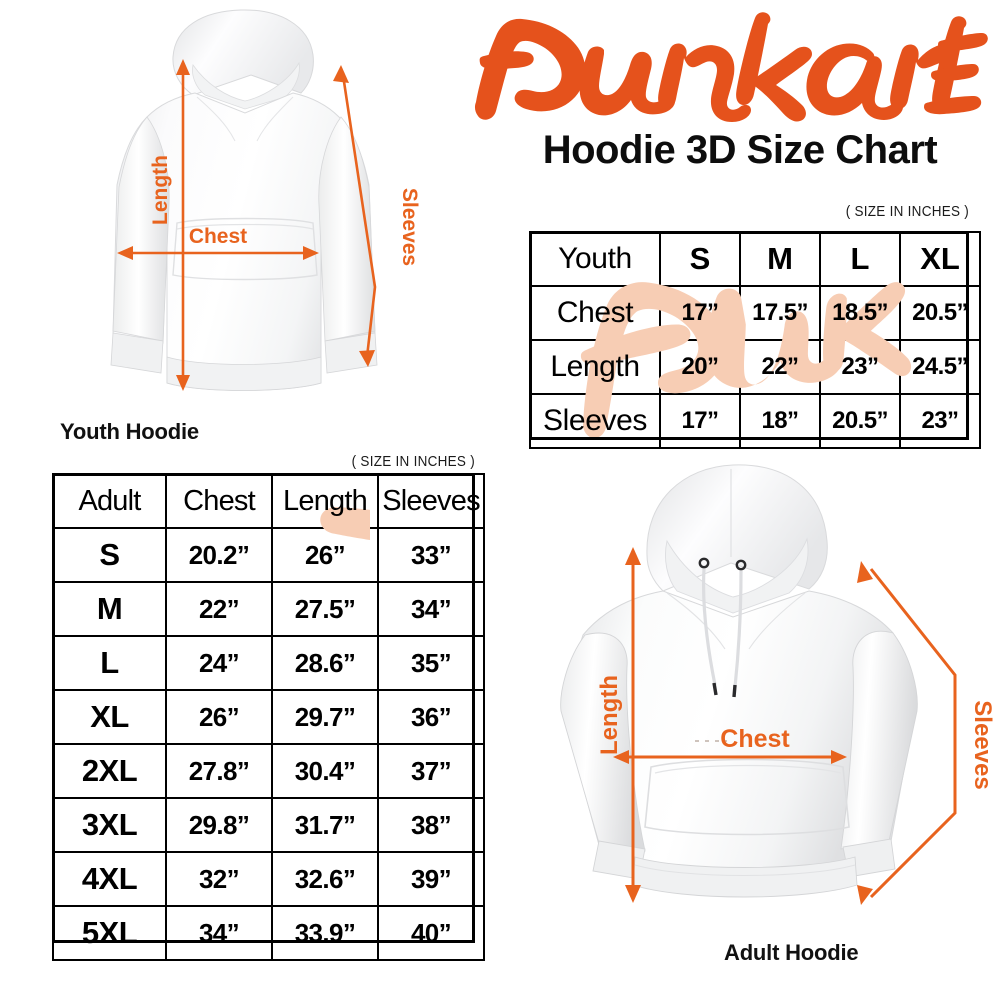 The image size is (1000, 1000). What do you see at coordinates (219, 501) in the screenshot?
I see `adult-header-chest: Chest` at bounding box center [219, 501].